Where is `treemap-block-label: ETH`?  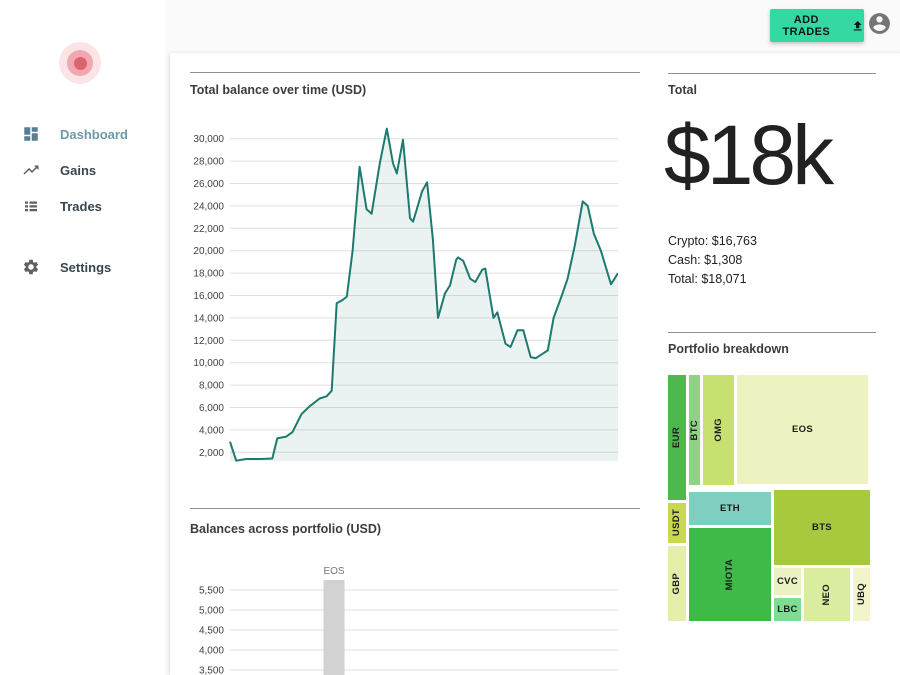
treemap-block-label: ETH is located at coordinates (730, 508).